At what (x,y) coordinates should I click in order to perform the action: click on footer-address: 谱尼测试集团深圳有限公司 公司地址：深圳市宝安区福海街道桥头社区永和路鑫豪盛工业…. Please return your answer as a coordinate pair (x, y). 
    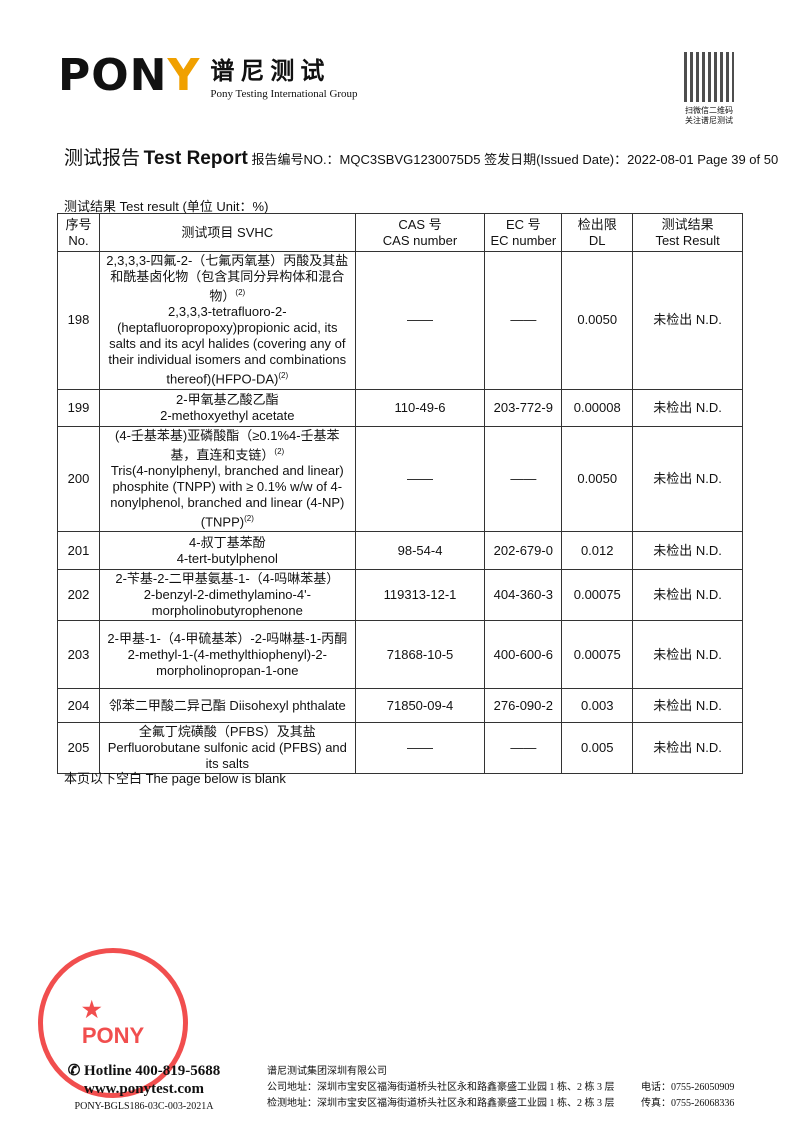
    Looking at the image, I should click on (441, 1087).